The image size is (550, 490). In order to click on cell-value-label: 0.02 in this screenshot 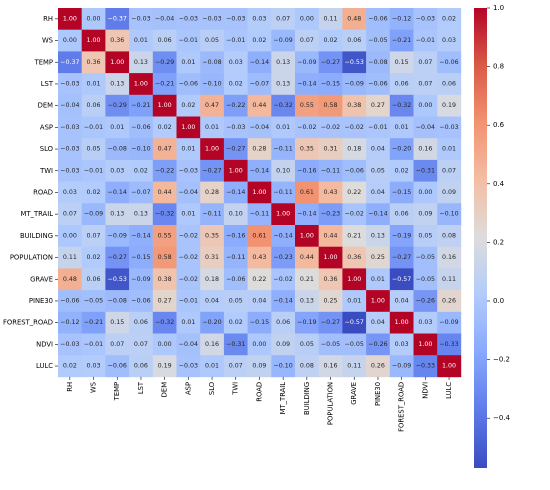, I will do `click(236, 322)`.